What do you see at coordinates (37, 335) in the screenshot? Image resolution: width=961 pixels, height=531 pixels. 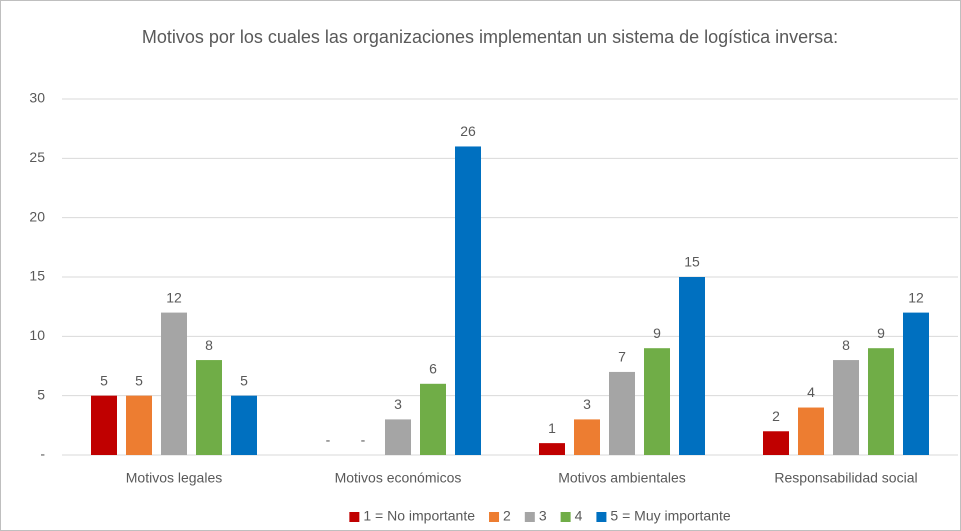 I see `y-tick-label: 10` at bounding box center [37, 335].